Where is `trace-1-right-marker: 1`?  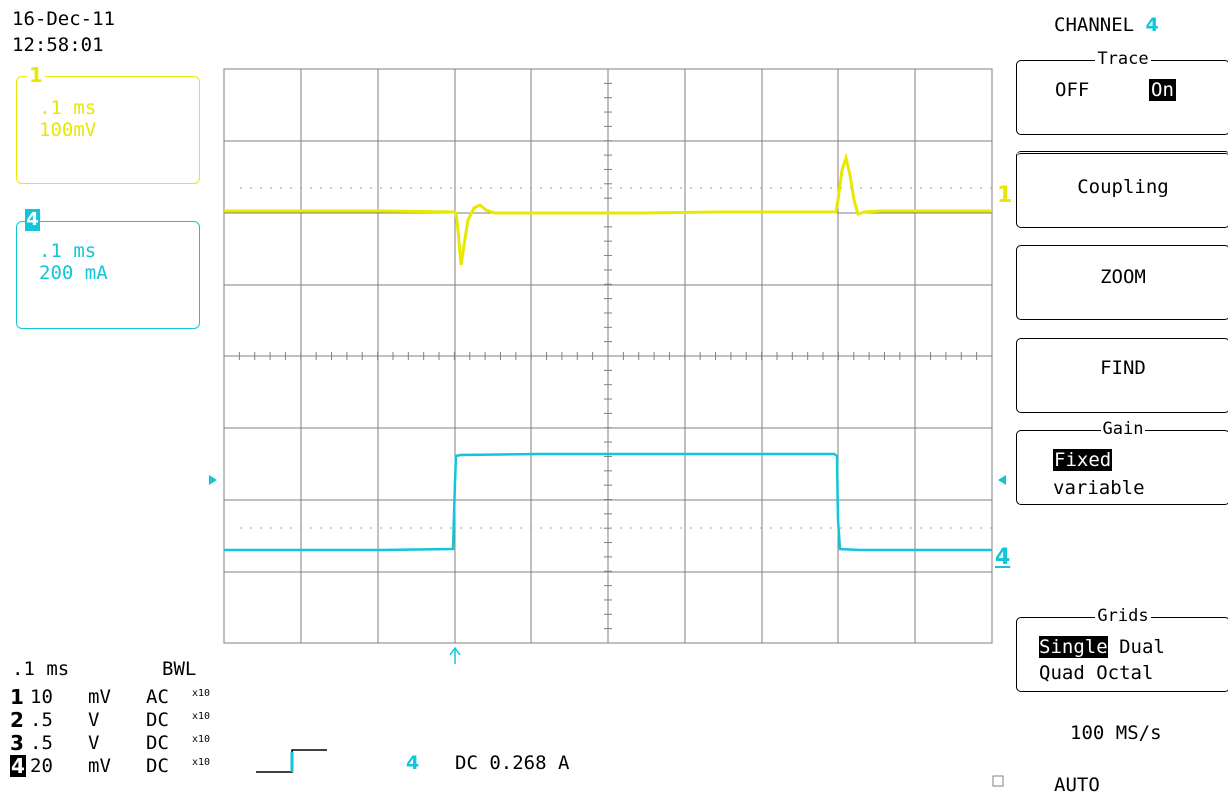
trace-1-right-marker: 1 is located at coordinates (1004, 195).